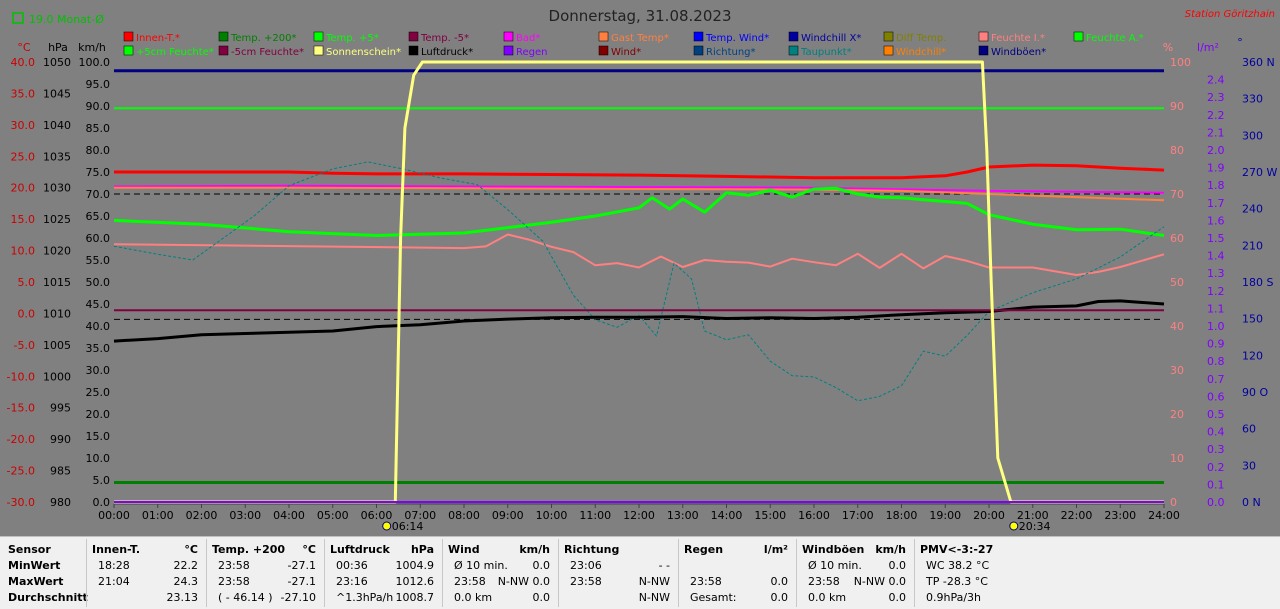  I want to click on sunrise-icon, so click(387, 526).